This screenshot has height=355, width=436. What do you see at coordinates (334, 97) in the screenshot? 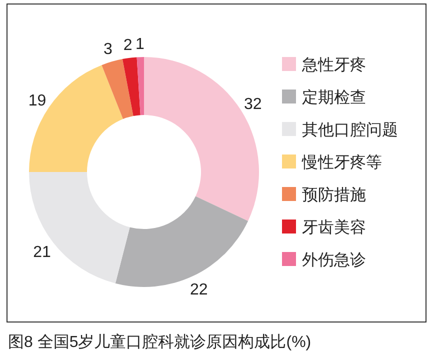
I see `legend-label: 定期检查` at bounding box center [334, 97].